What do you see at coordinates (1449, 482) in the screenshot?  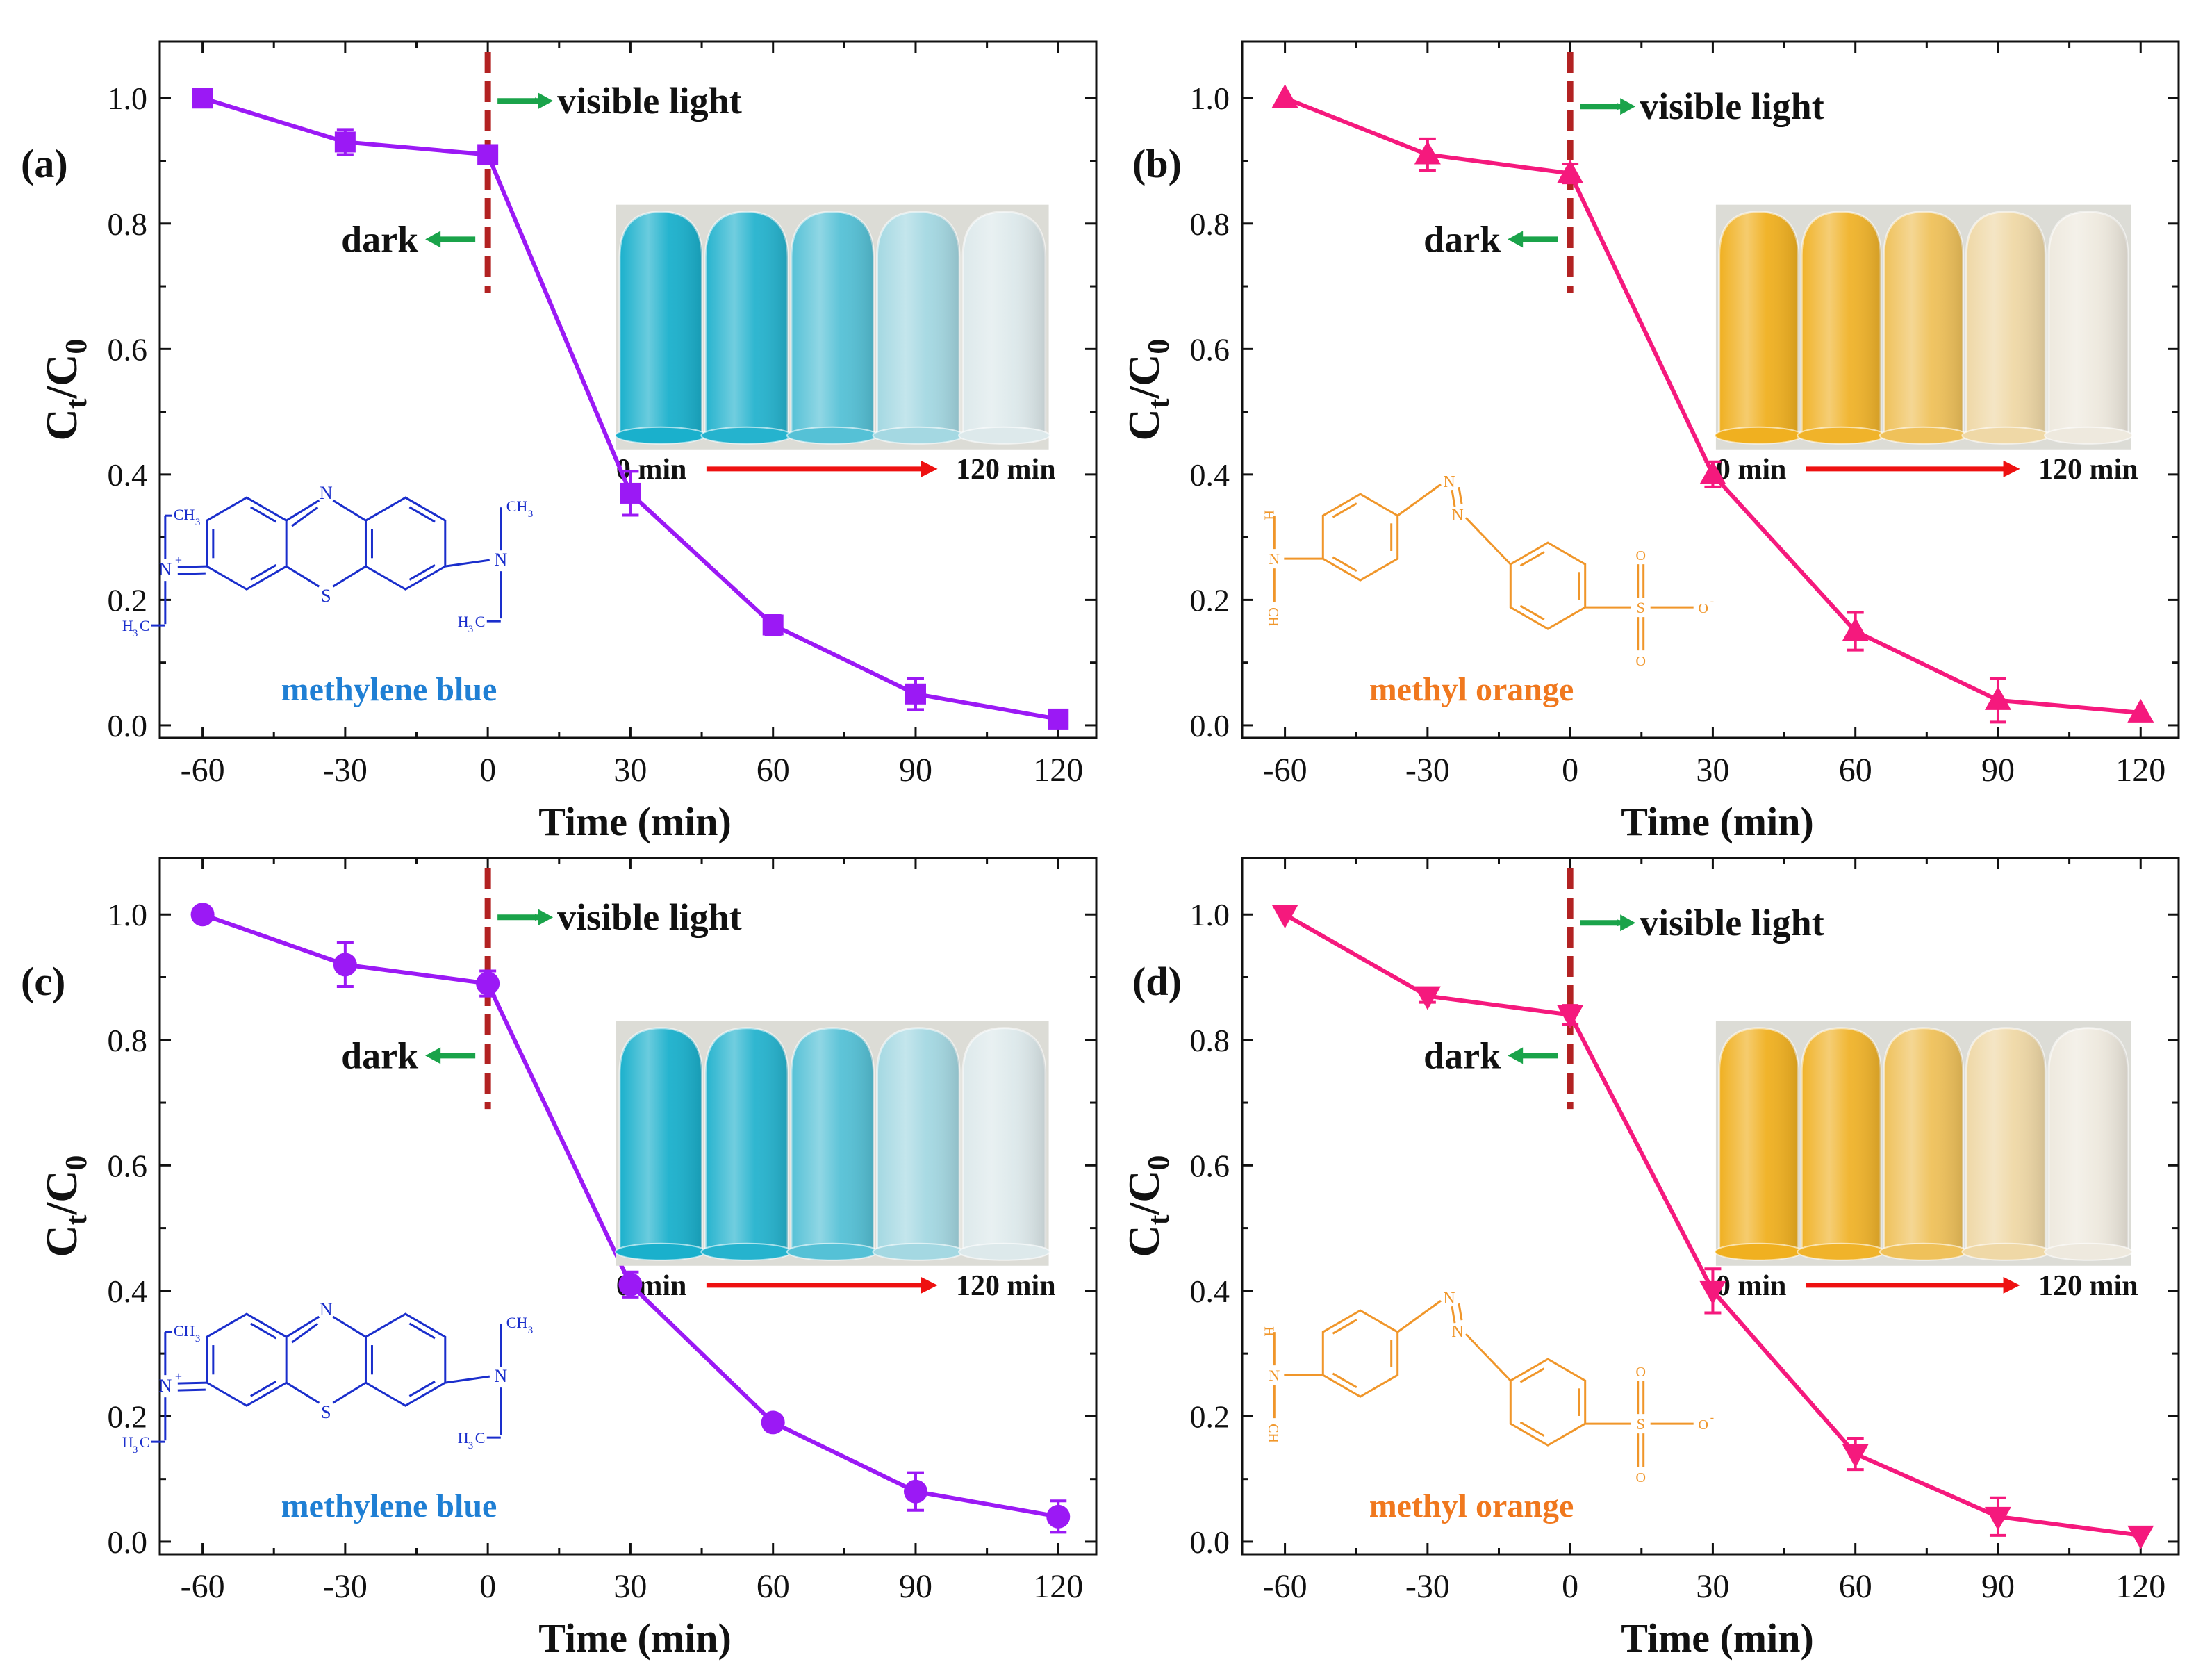 I see `panel-b-mo-atom-n-azo-1: N` at bounding box center [1449, 482].